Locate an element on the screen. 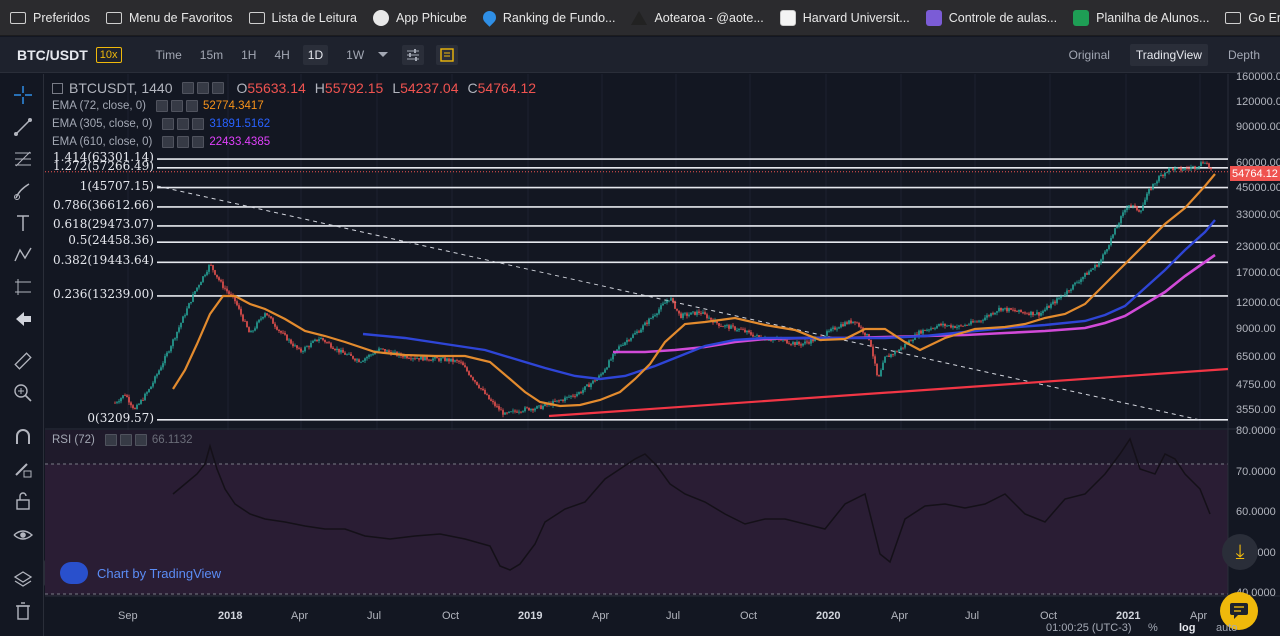  download-button: ⤓ is located at coordinates (1240, 552).